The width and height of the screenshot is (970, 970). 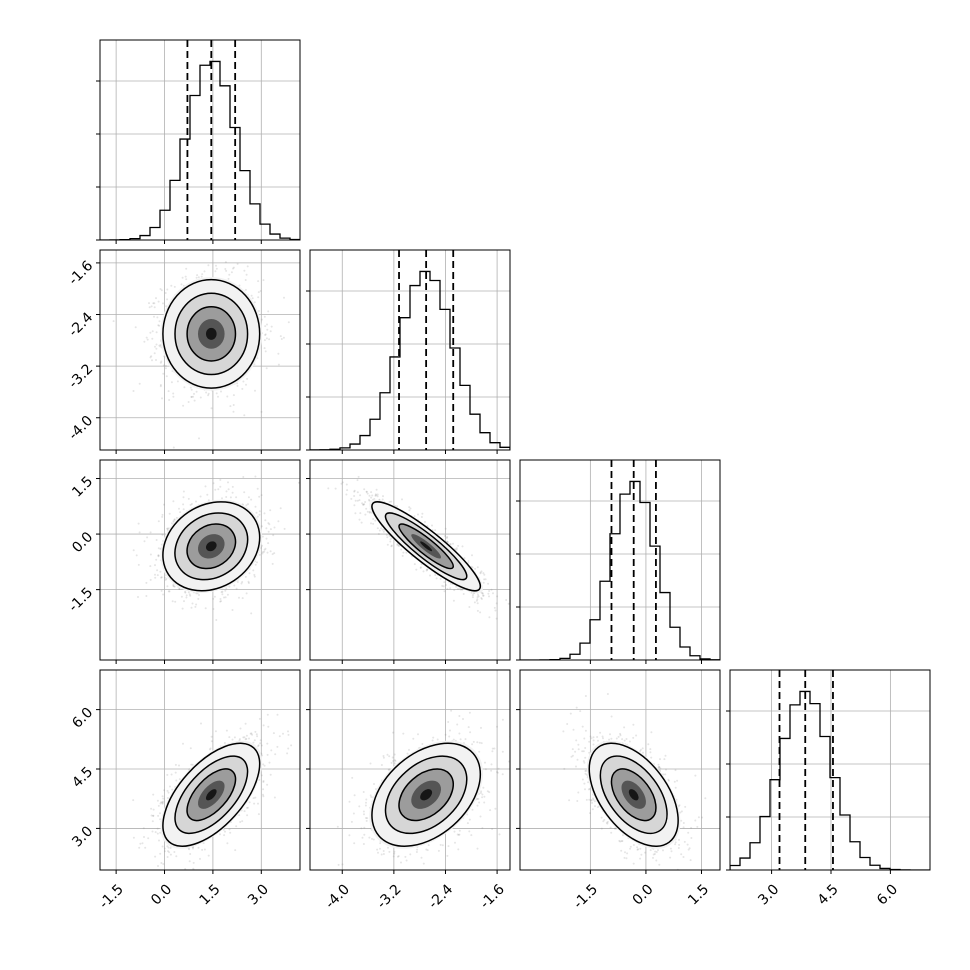 What do you see at coordinates (81, 600) in the screenshot?
I see `y-tick-label: -1.5` at bounding box center [81, 600].